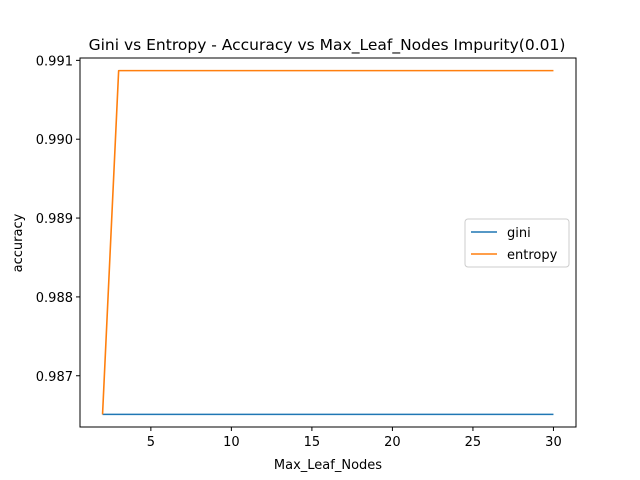 This screenshot has height=480, width=640. Describe the element at coordinates (54, 377) in the screenshot. I see `y-tick-label: 0.987` at that location.